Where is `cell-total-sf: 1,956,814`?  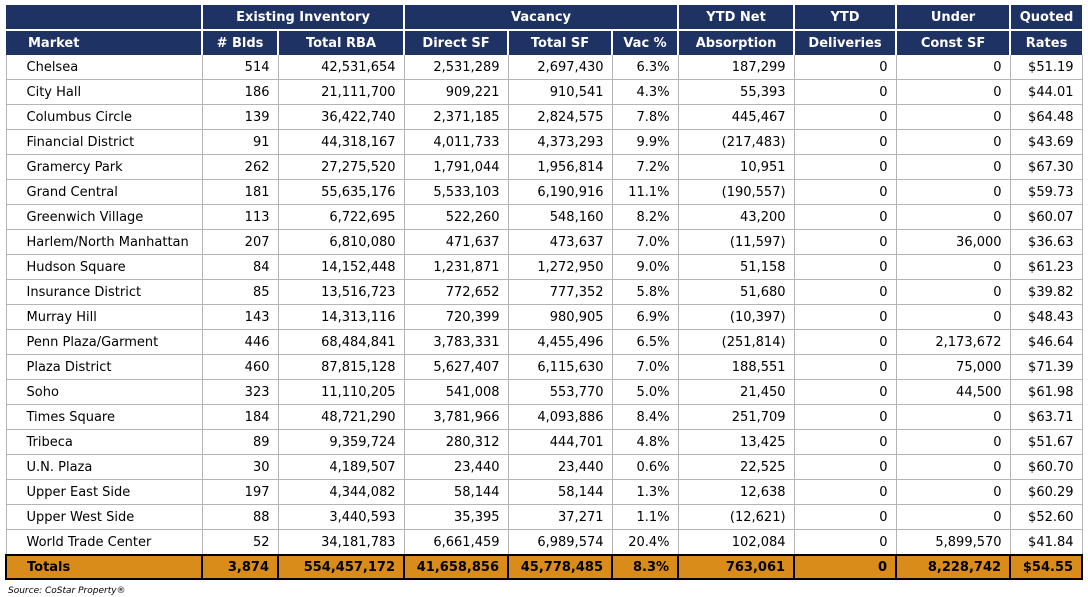
cell-total-sf: 1,956,814 is located at coordinates (560, 167).